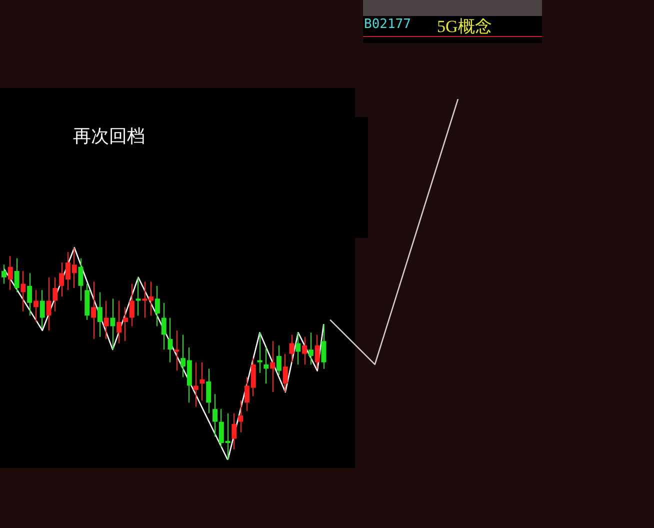  Describe the element at coordinates (109, 136) in the screenshot. I see `text: 再次回档` at that location.